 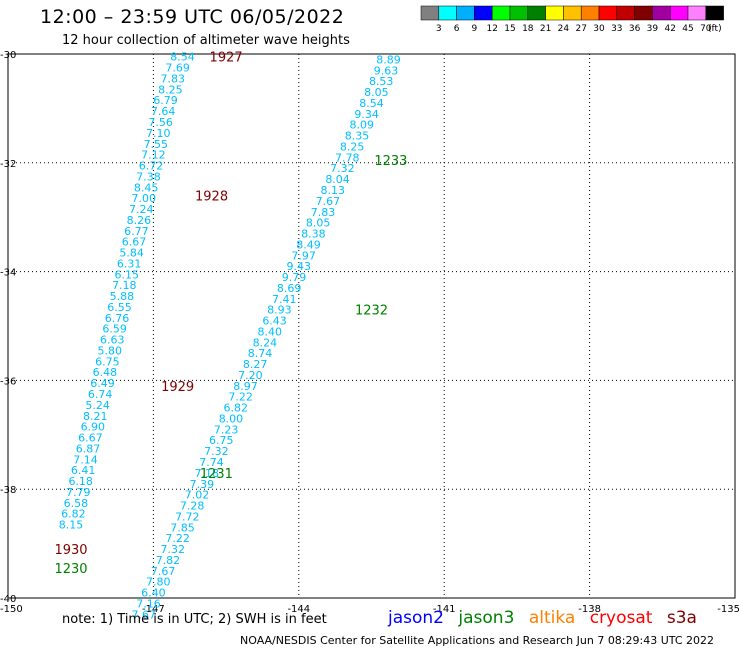 What do you see at coordinates (491, 29) in the screenshot?
I see `colorbar-label: 12` at bounding box center [491, 29].